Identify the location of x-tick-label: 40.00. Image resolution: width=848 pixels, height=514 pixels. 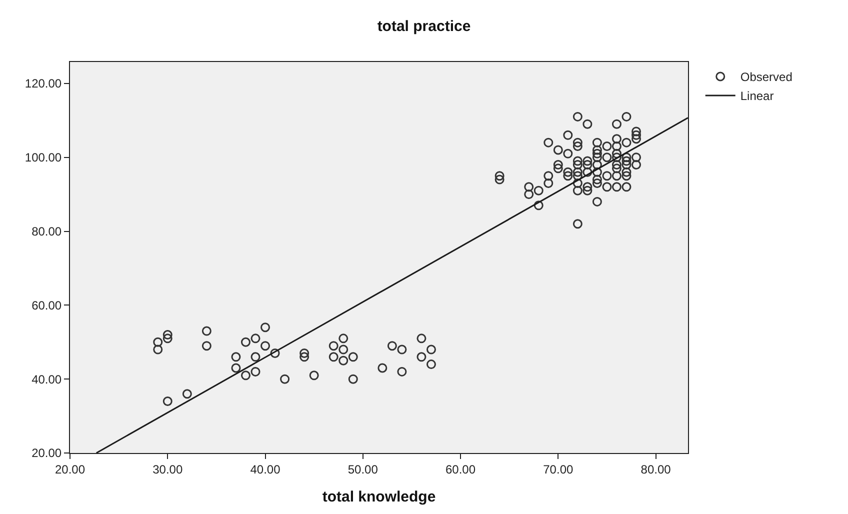
(265, 469).